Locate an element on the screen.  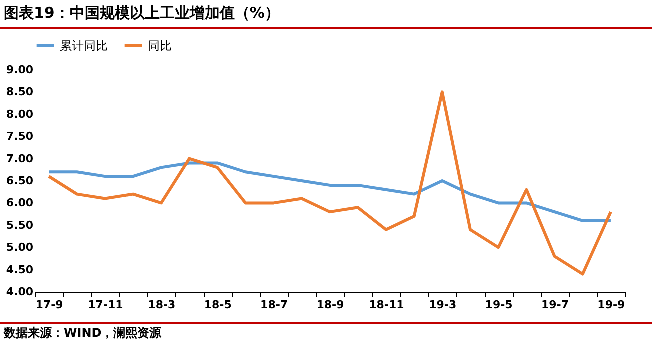
y-tick-label: 5.00 is located at coordinates (20, 247).